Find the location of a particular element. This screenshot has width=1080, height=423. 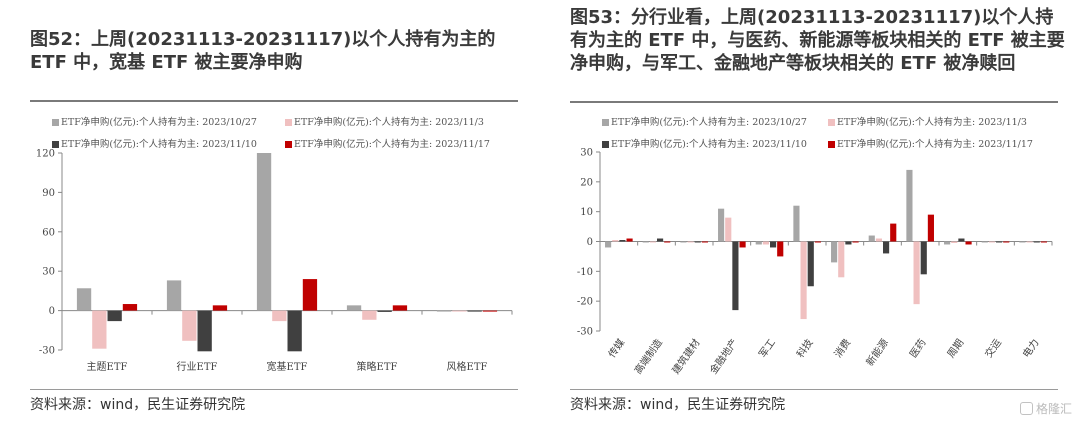

right-legend-item-3: ETF净申购(亿元):个人持有为主: 2023/11/10 is located at coordinates (704, 143).